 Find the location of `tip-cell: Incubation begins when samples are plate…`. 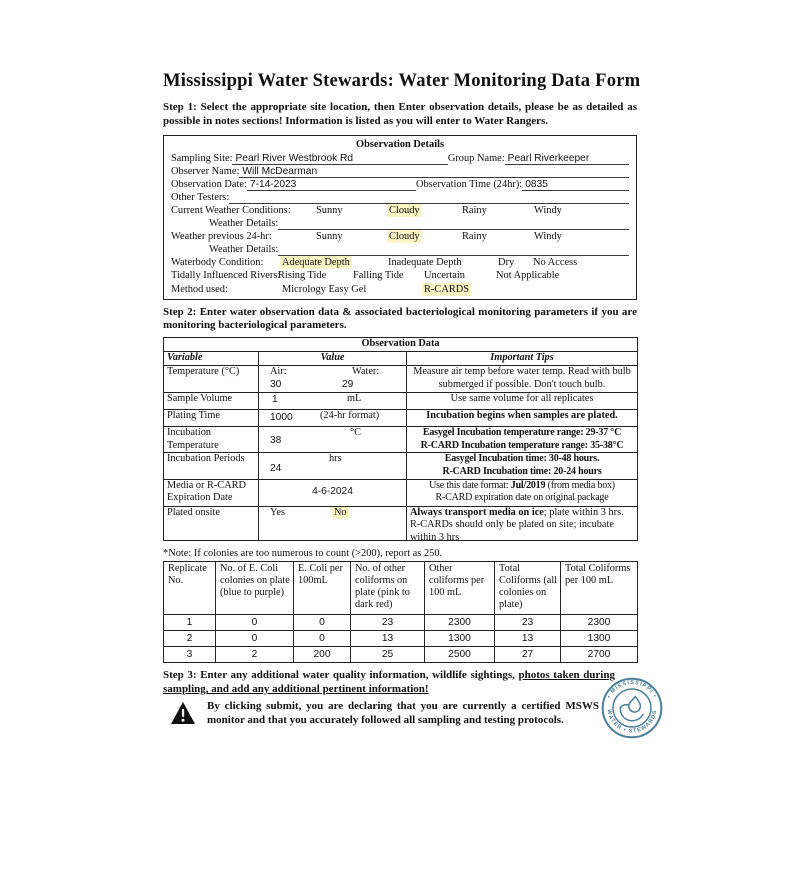

tip-cell: Incubation begins when samples are plate… is located at coordinates (522, 417).